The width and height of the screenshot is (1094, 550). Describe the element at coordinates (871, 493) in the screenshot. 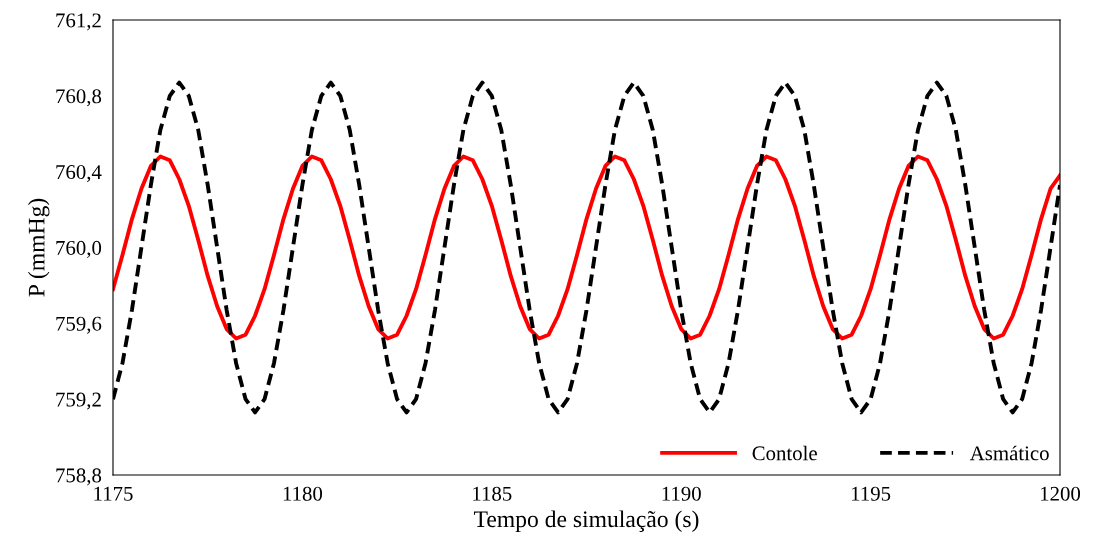

I see `x-tick-label: 1195` at that location.